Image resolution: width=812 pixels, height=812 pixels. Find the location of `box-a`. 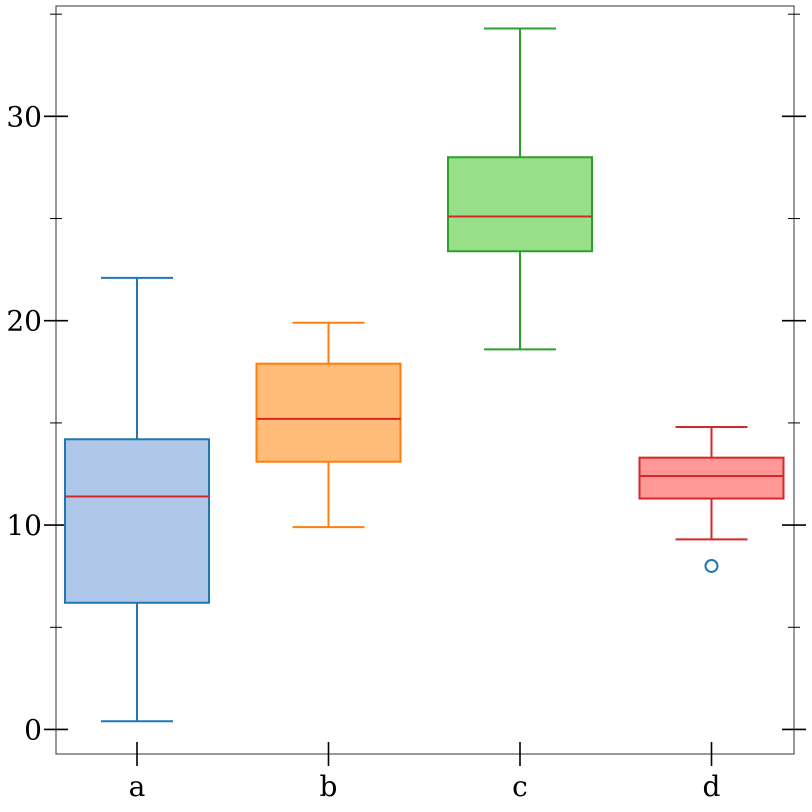

box-a is located at coordinates (137, 499).